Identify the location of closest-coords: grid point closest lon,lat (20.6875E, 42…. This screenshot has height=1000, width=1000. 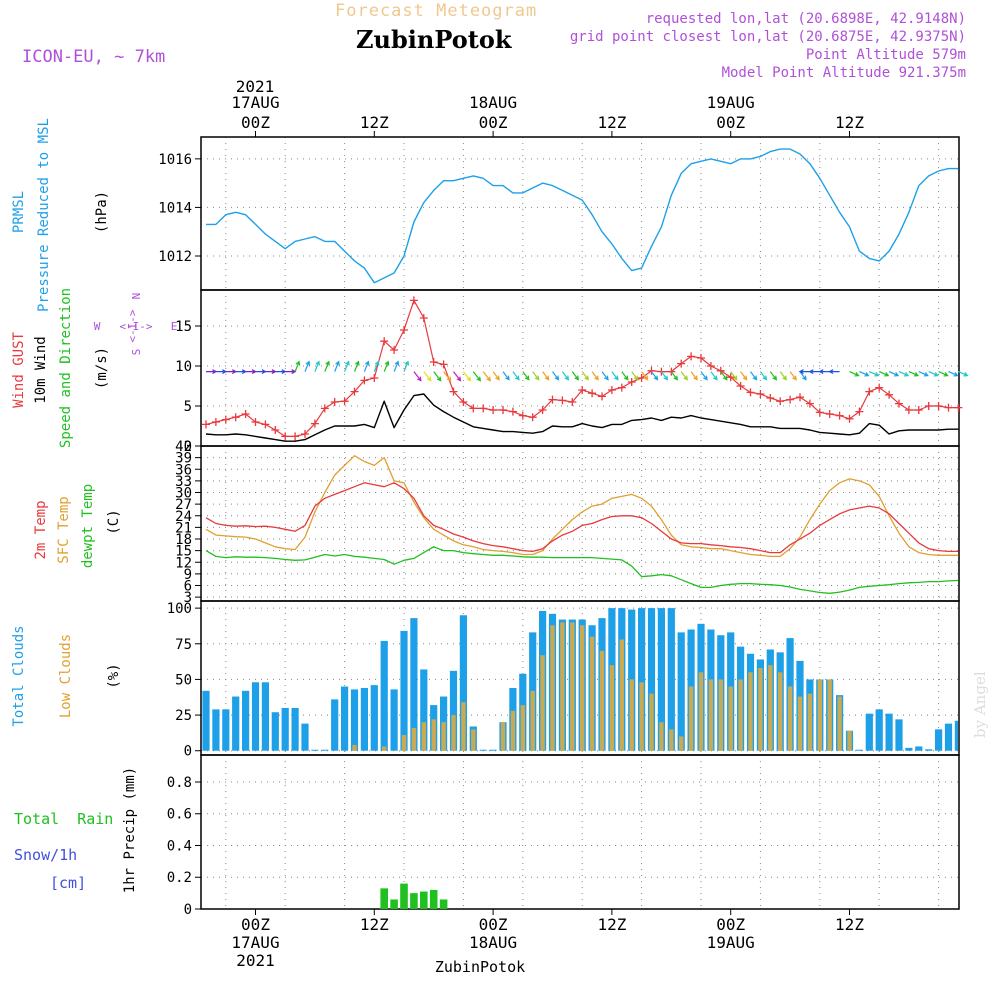
(768, 37).